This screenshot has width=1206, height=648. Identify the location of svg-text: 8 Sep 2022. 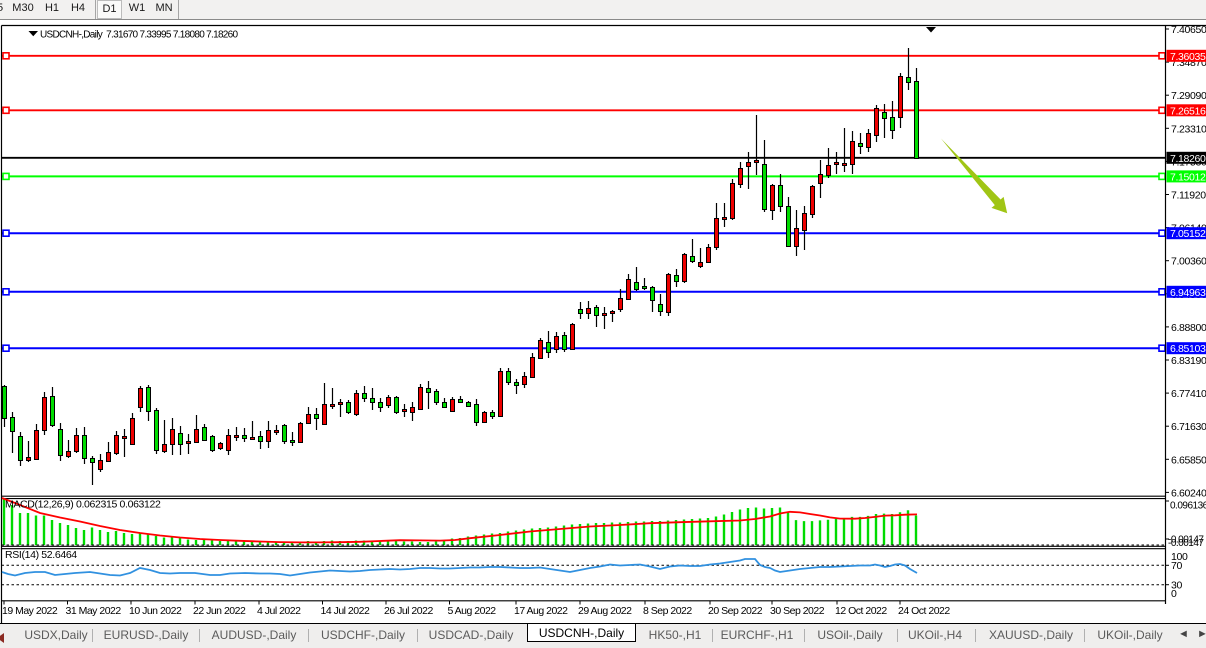
(667, 611).